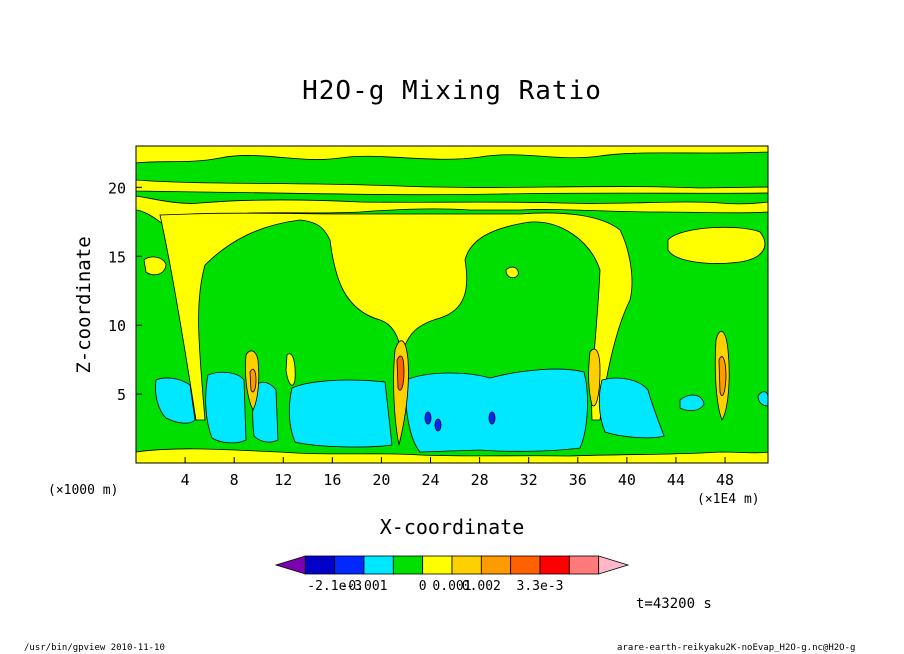  I want to click on top-yellow-band, so click(452, 155).